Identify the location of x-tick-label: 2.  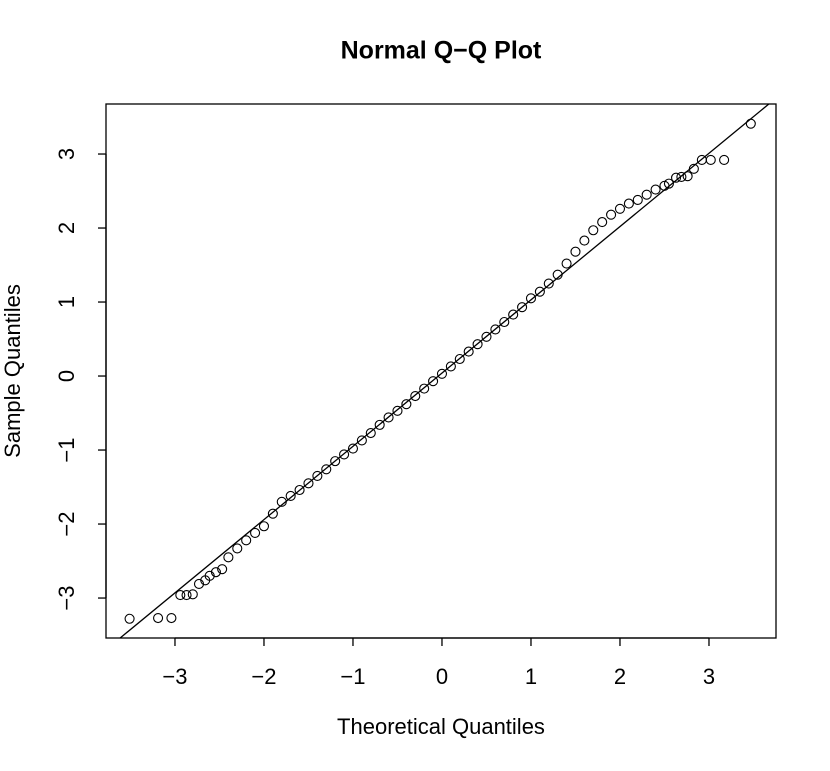
(620, 676).